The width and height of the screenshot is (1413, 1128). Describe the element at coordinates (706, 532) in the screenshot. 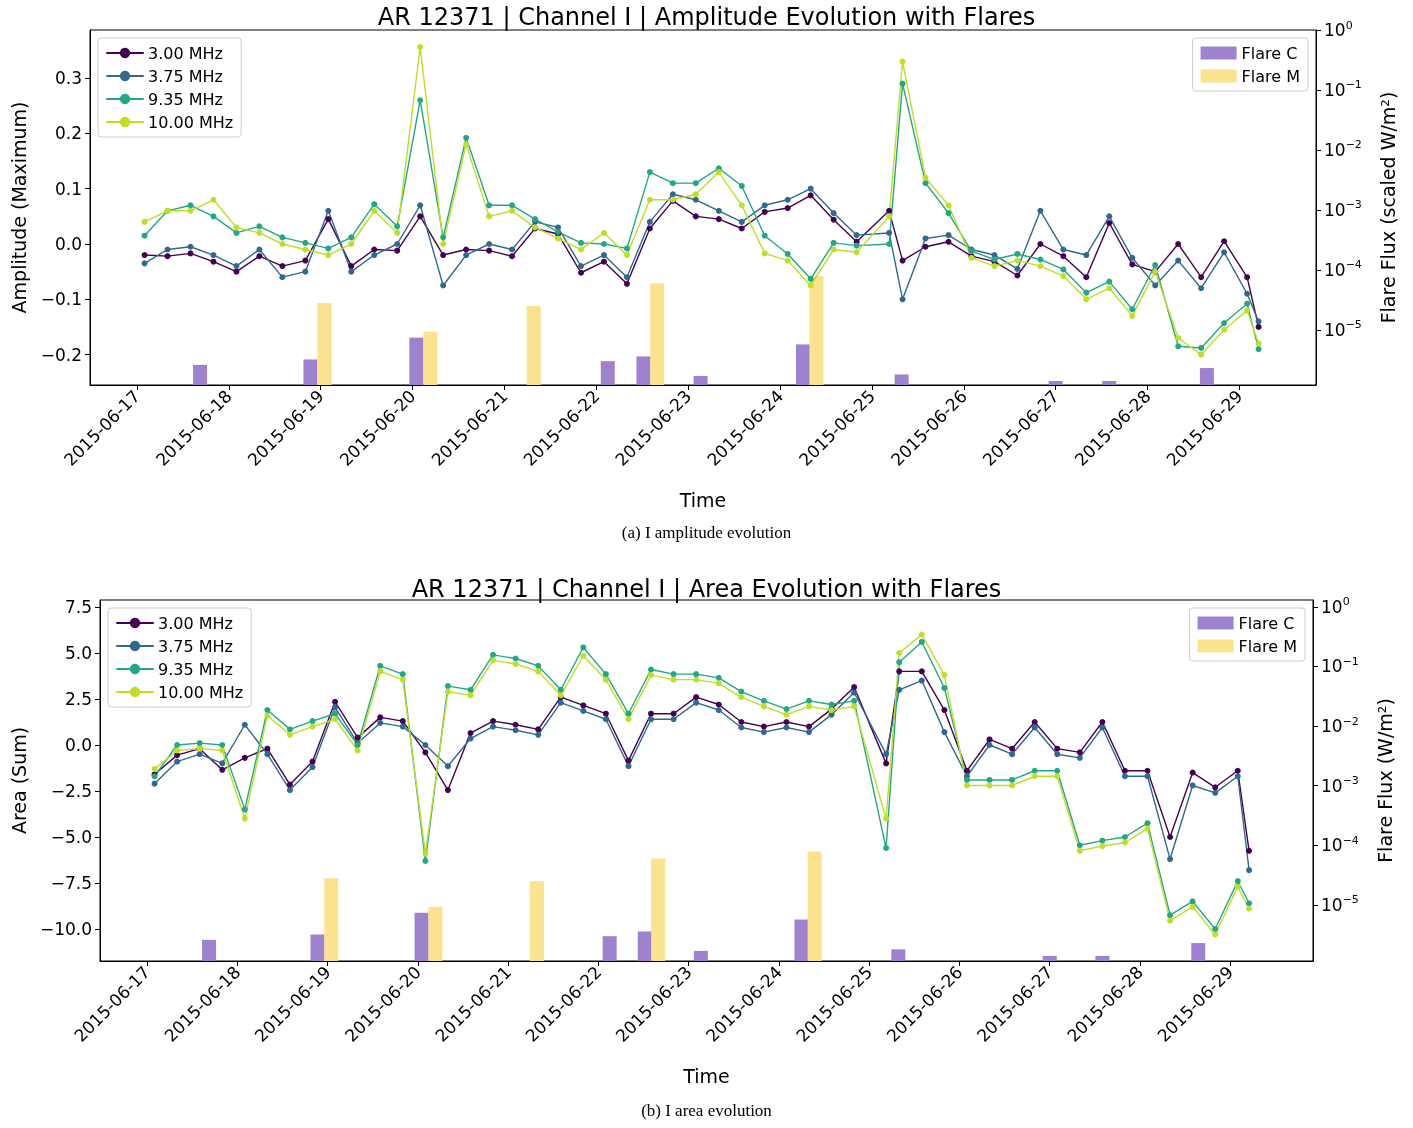

I see `text: (a) I amplitude evolution` at that location.